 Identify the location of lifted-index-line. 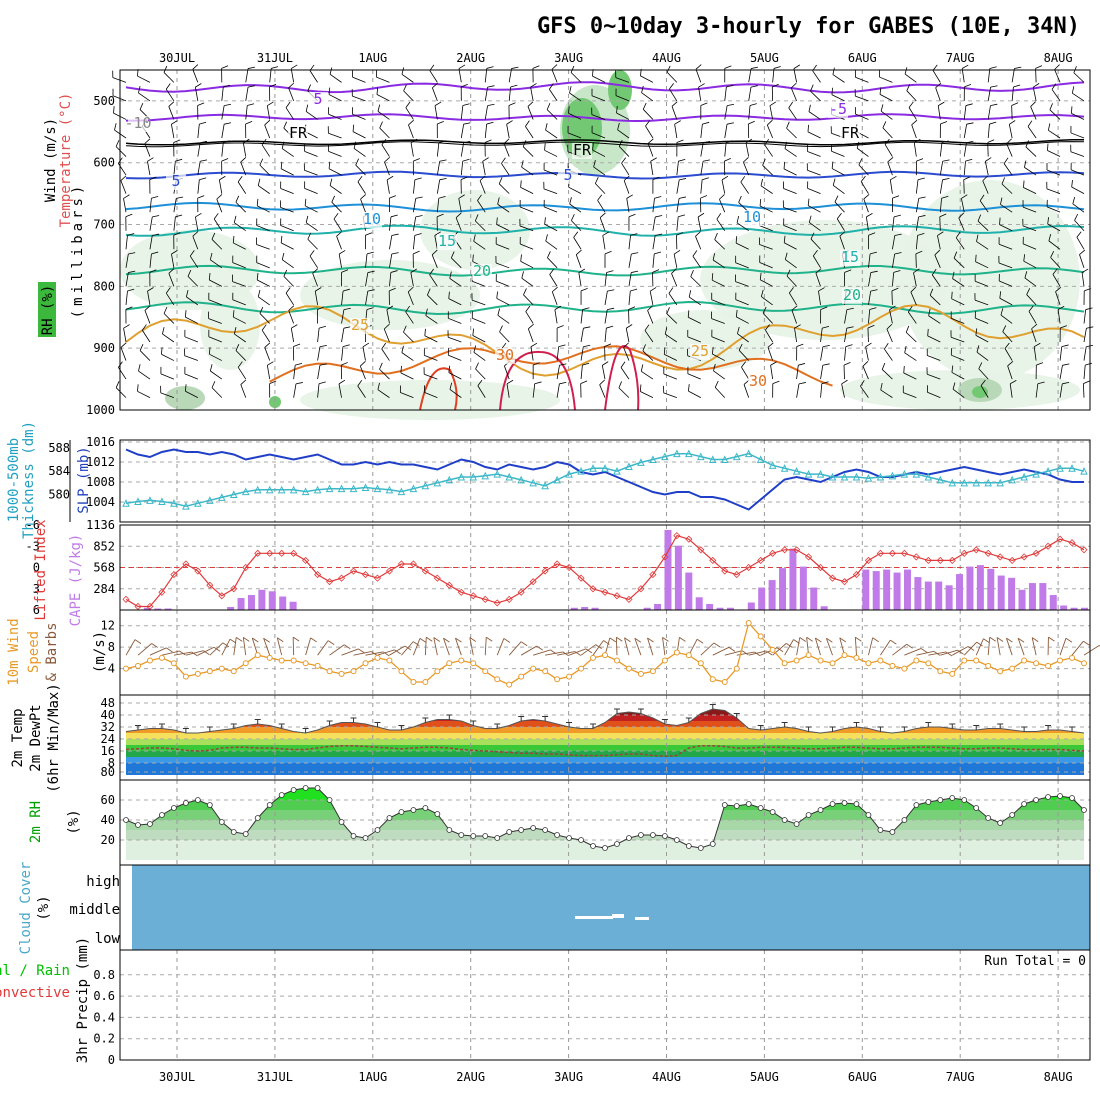
(605, 571).